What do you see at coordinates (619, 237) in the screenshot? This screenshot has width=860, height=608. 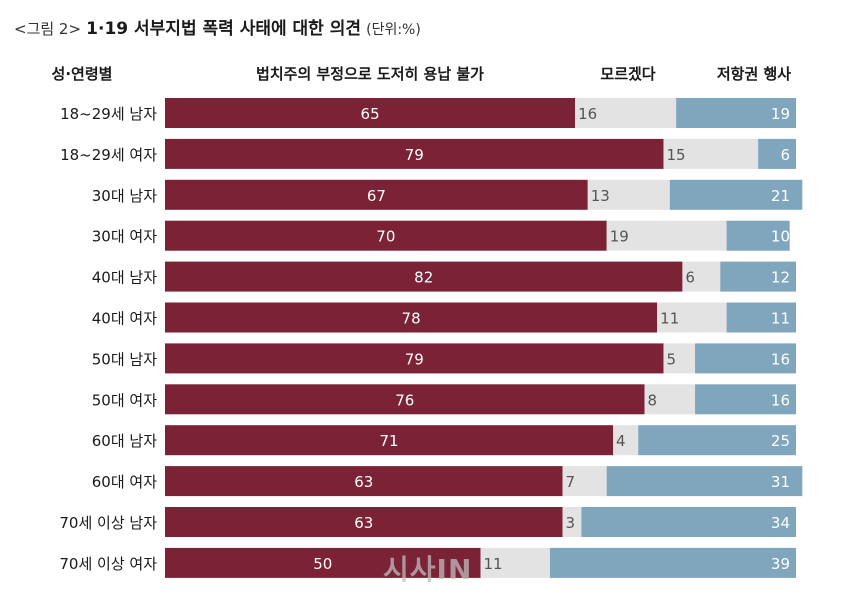 I see `data-label-2: 19` at bounding box center [619, 237].